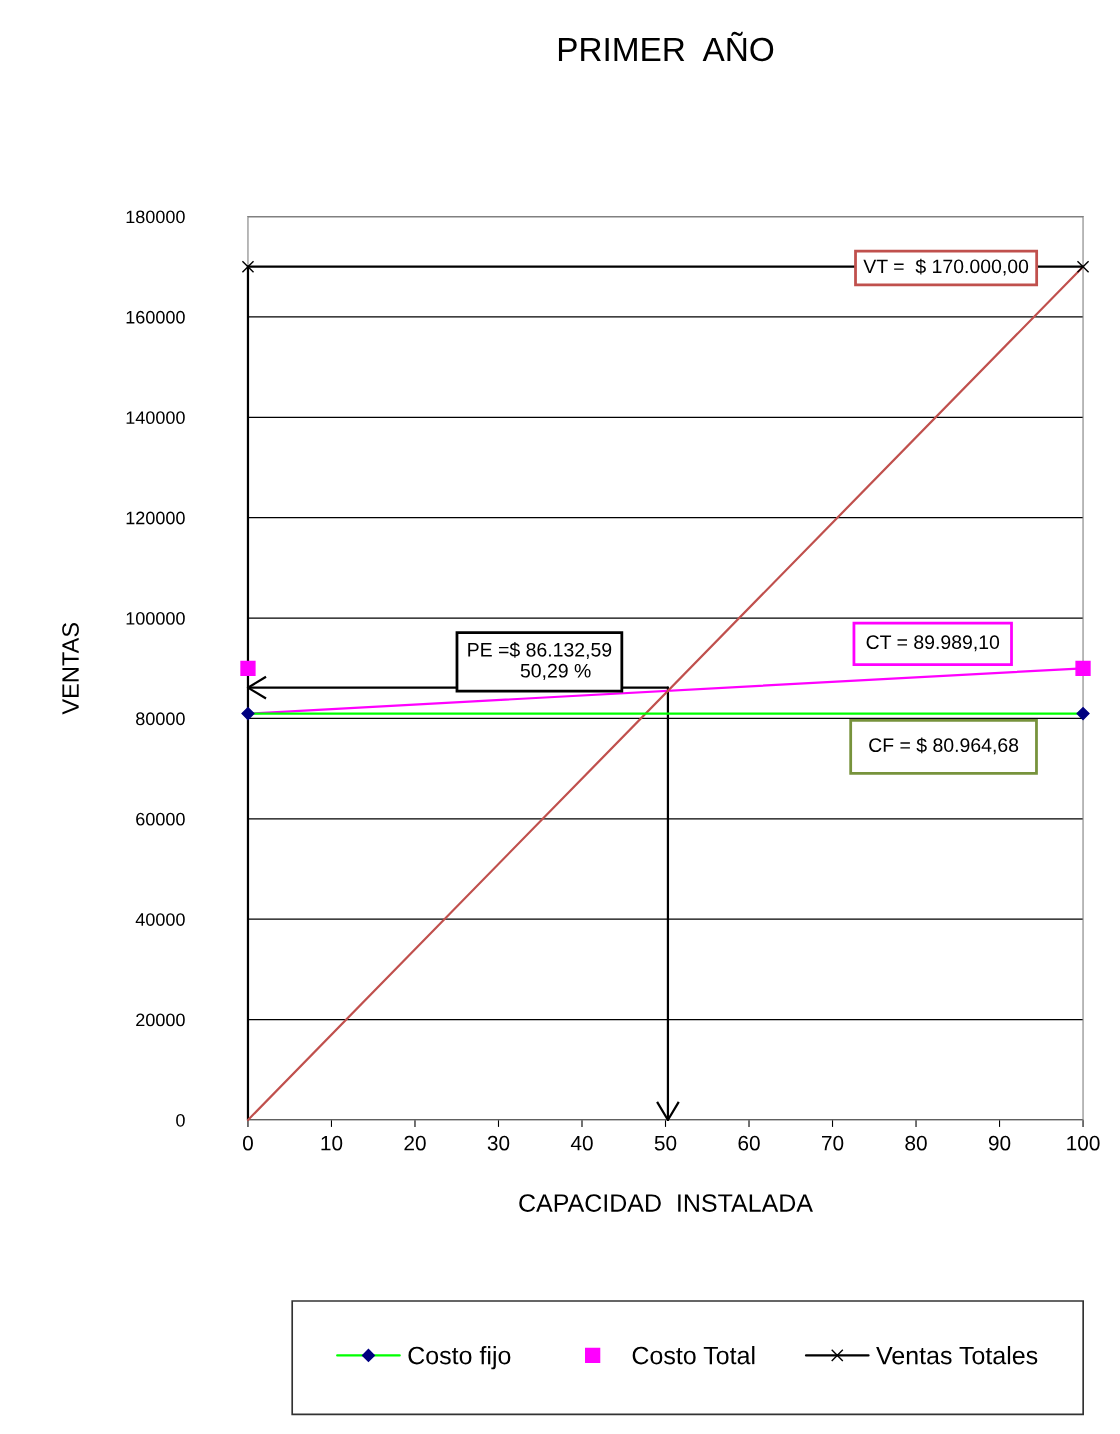  Describe the element at coordinates (155, 618) in the screenshot. I see `y-tick-label: 100000` at that location.